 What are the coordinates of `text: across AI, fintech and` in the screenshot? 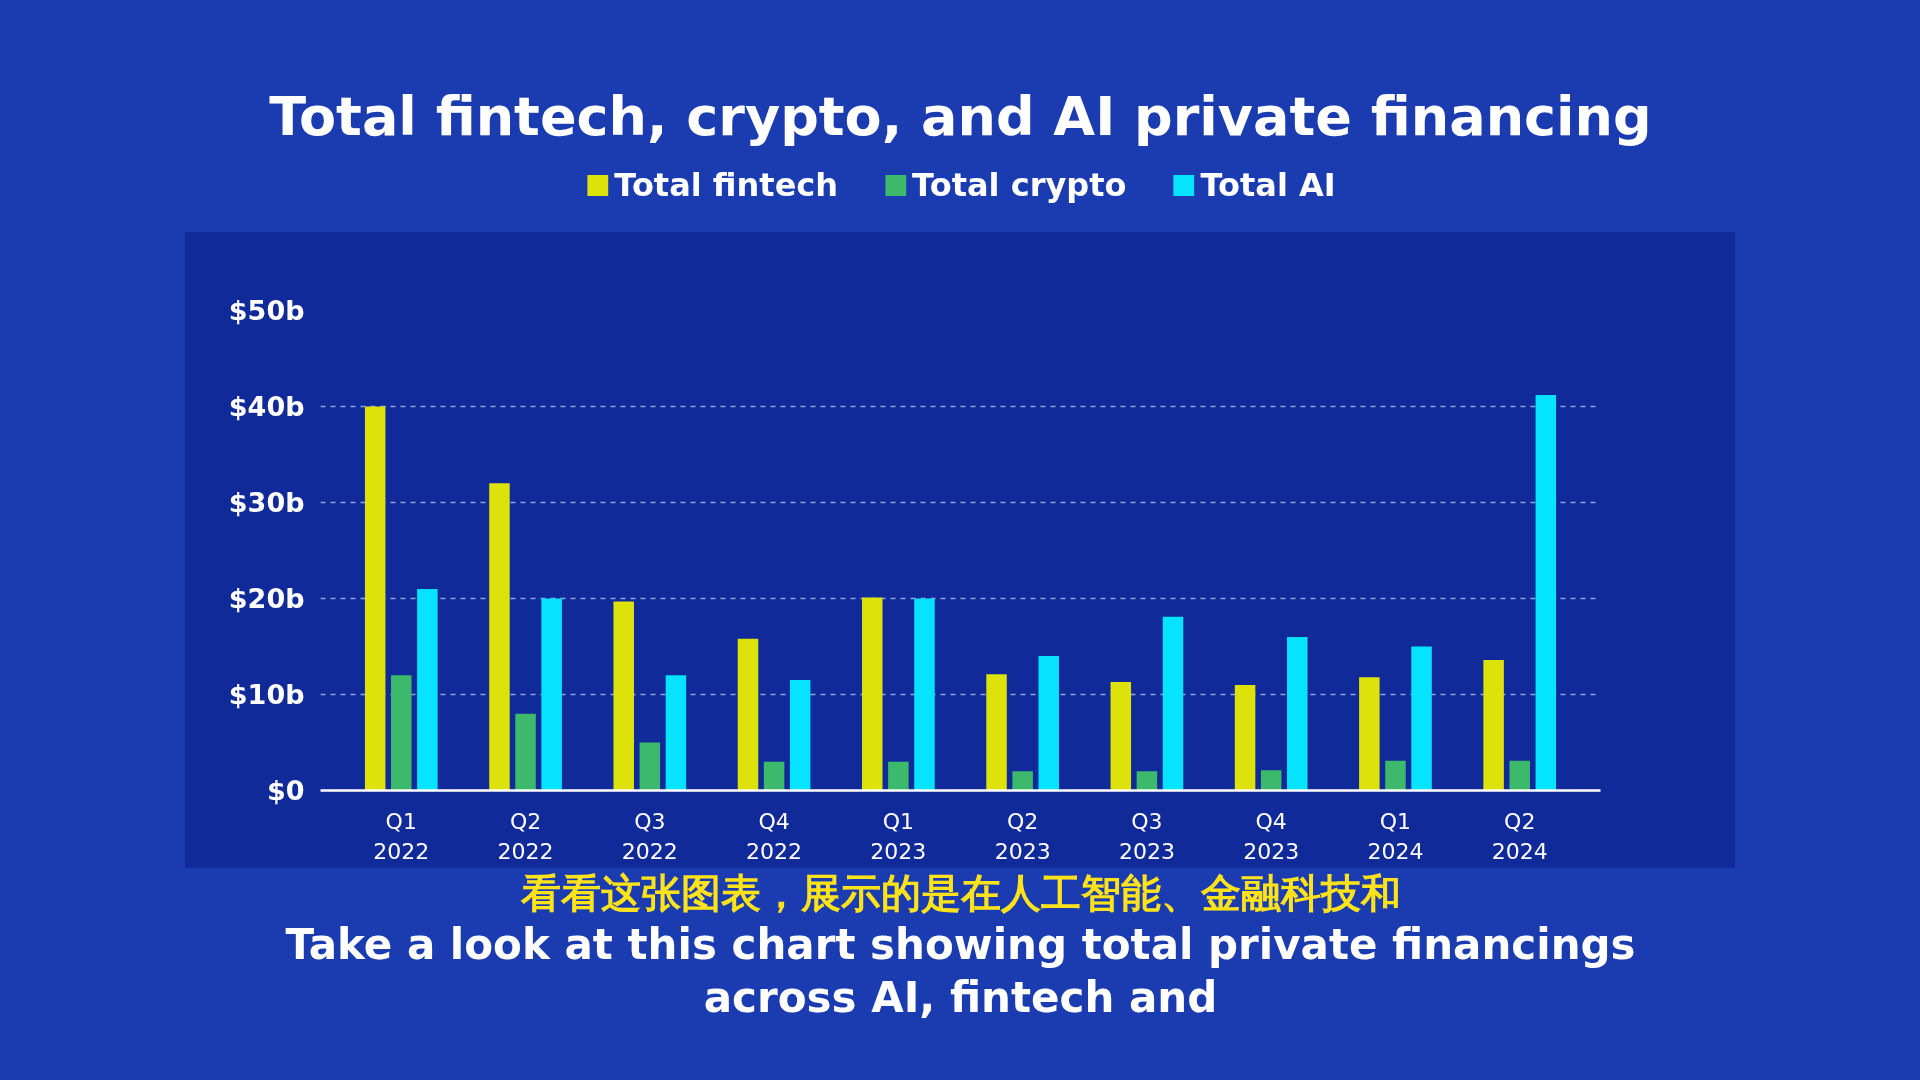 It's located at (960, 997).